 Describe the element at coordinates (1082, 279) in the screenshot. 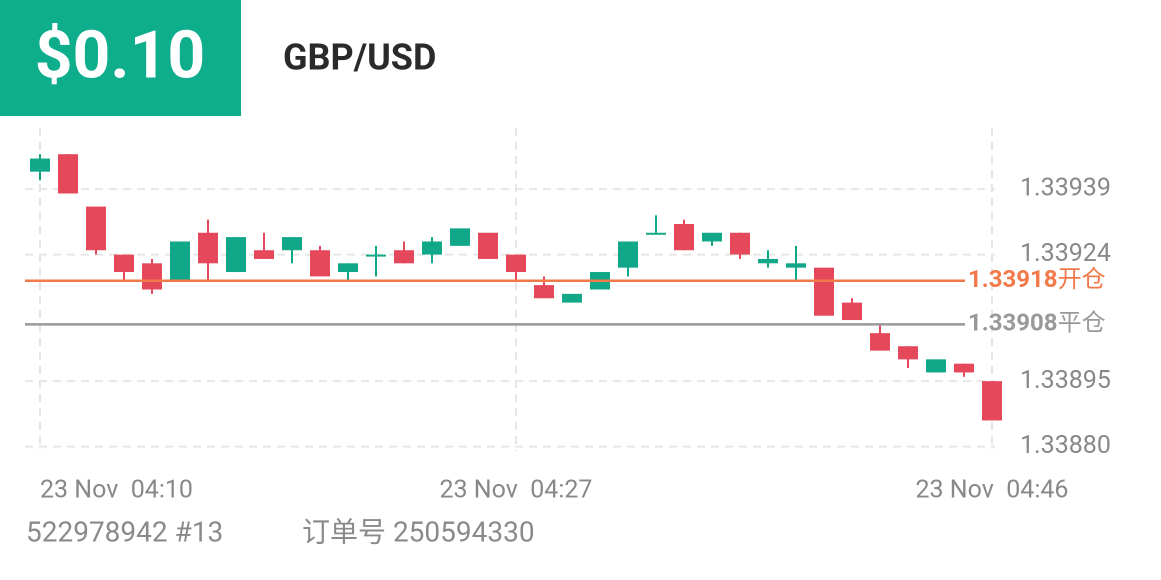

I see `line-label: 开仓` at that location.